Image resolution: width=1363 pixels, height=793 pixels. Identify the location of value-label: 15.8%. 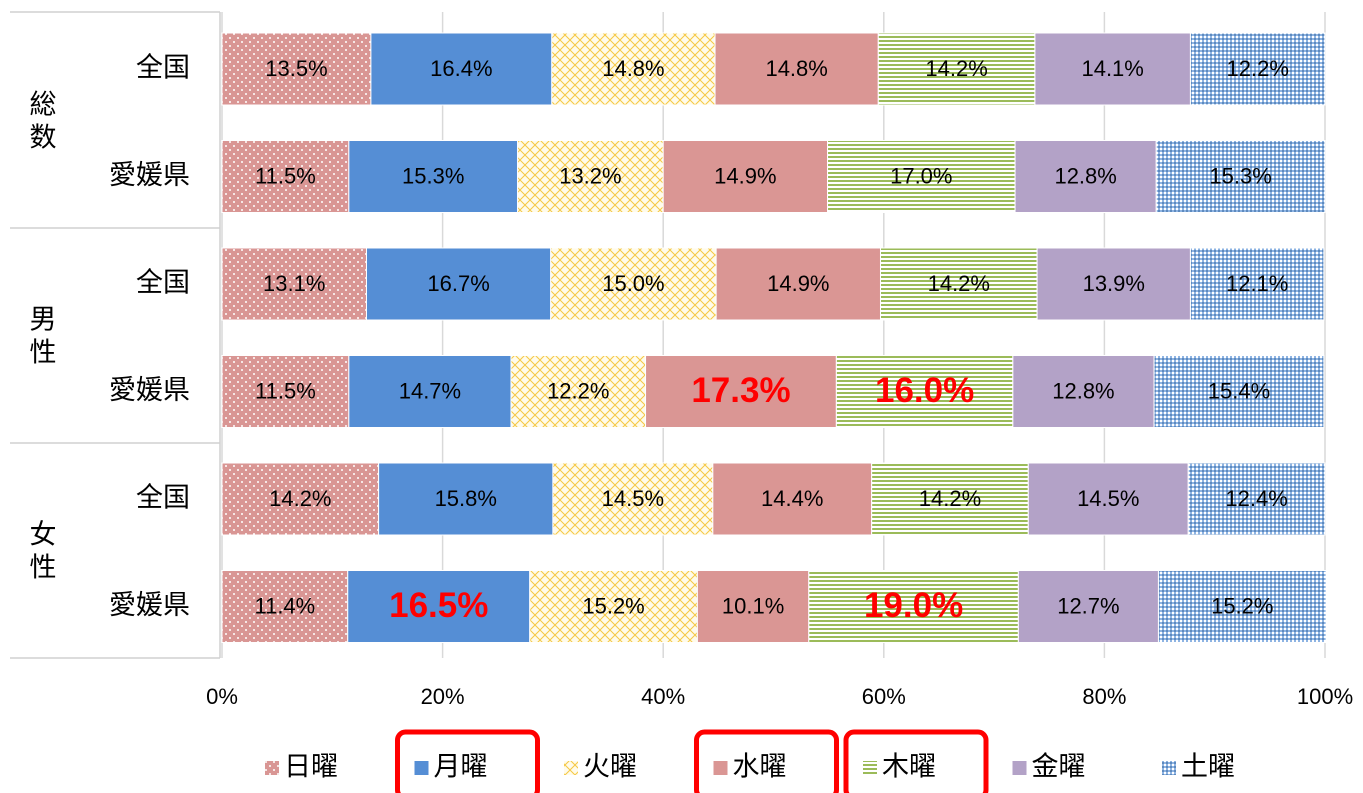
(466, 498).